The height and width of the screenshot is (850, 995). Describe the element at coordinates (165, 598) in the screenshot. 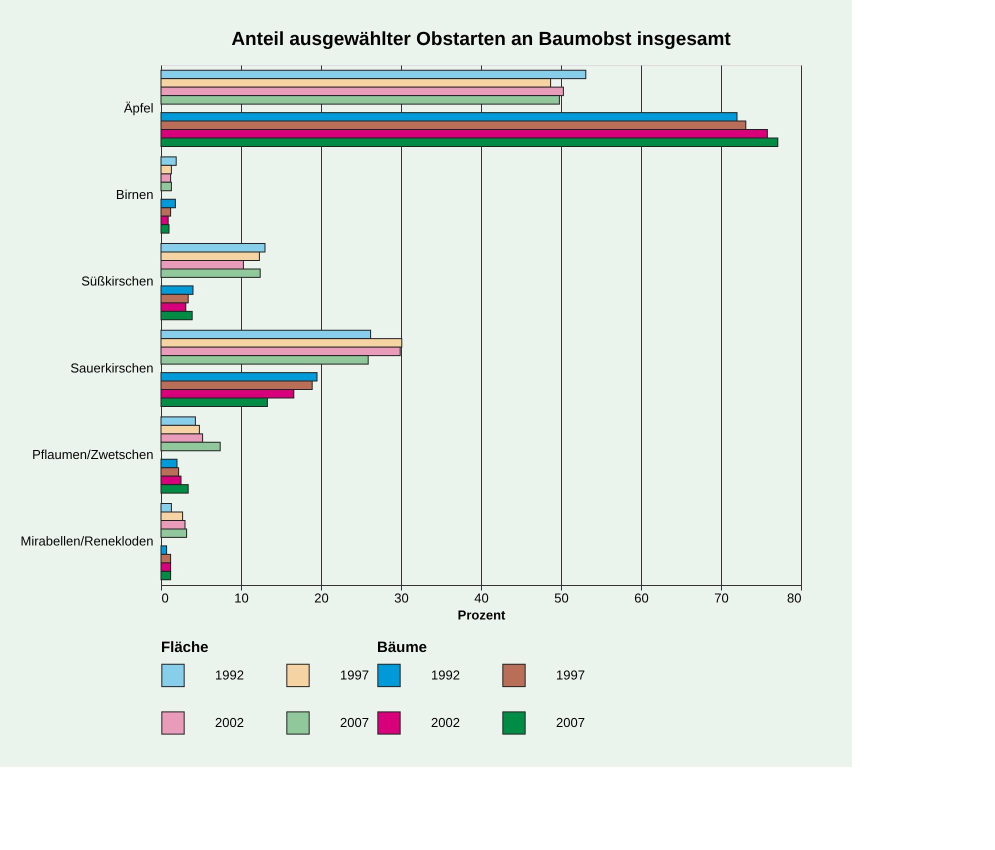

I see `x-tick-label: 0` at that location.